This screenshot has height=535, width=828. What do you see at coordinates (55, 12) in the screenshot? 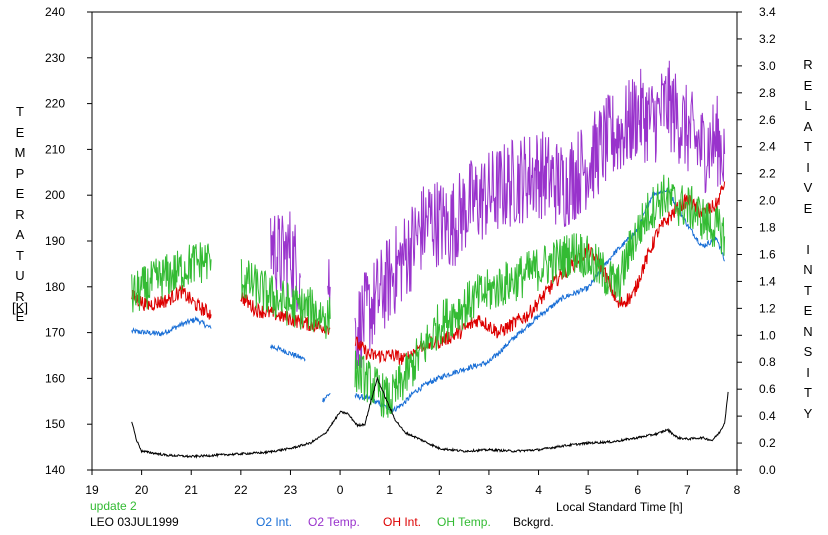
I see `y-left-tick-label: 240` at bounding box center [55, 12].